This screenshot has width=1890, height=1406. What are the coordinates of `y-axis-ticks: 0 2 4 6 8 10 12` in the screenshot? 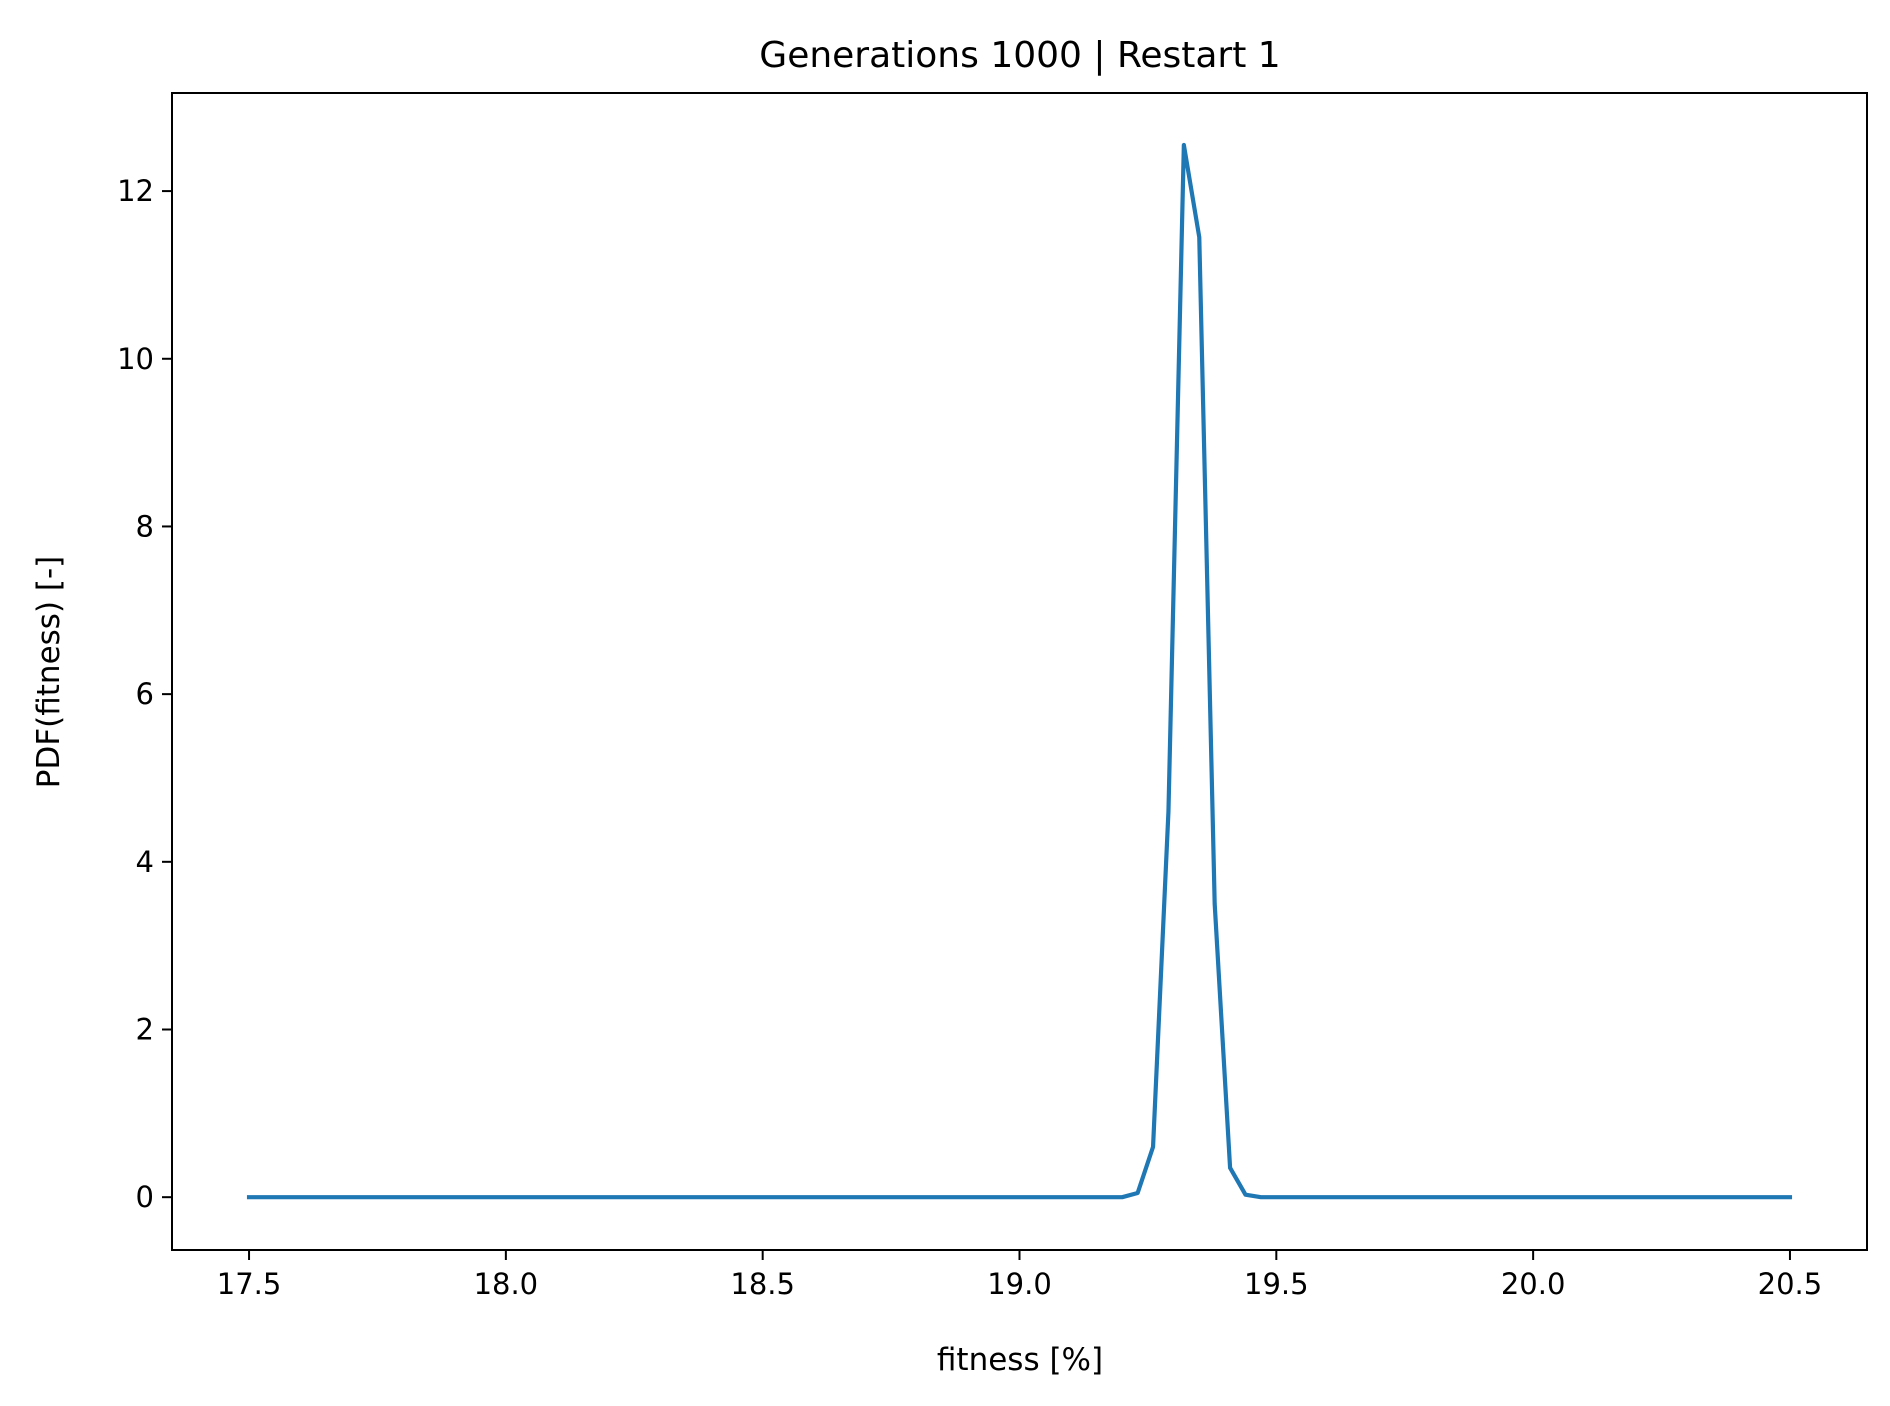 It's located at (144, 694).